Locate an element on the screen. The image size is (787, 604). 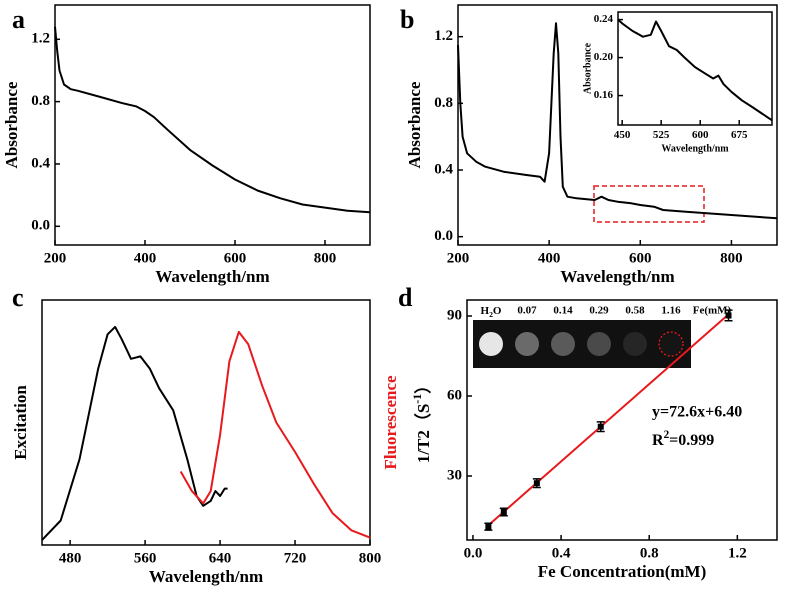
y-axis-label: Excitation is located at coordinates (20, 422).